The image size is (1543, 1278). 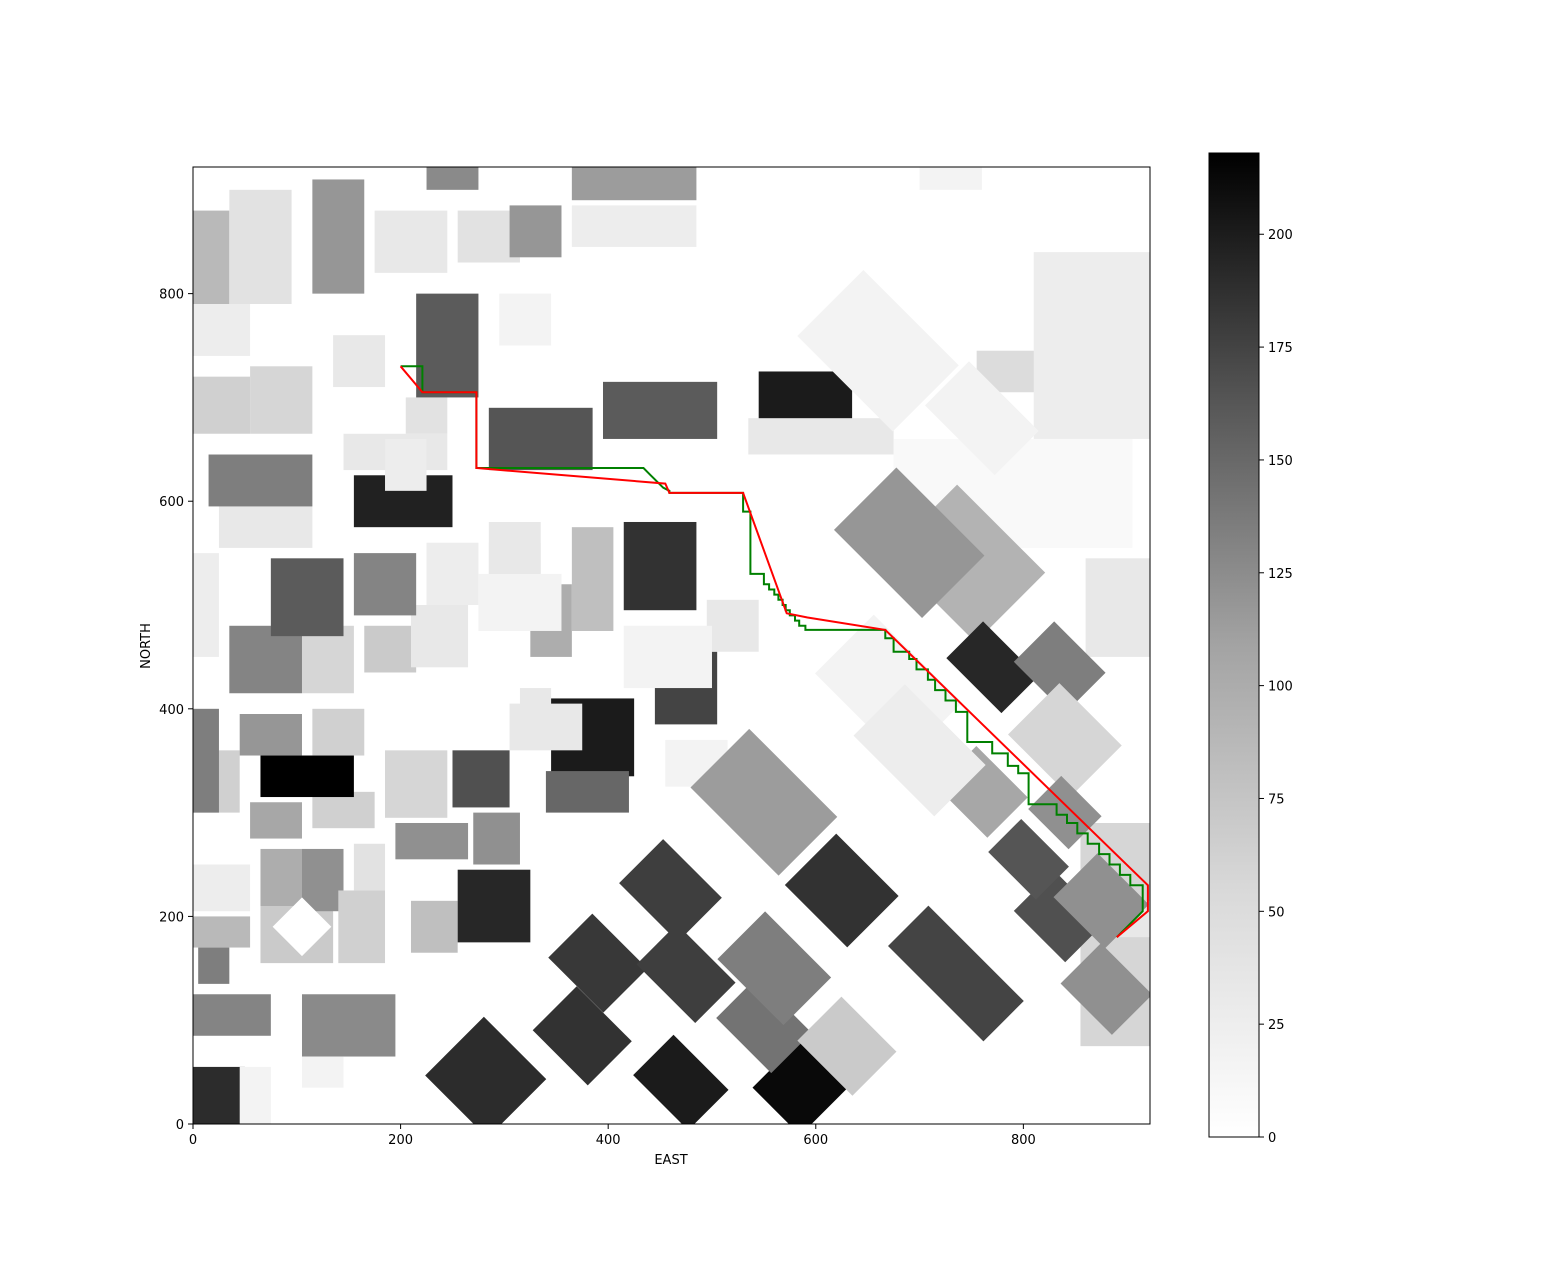 What do you see at coordinates (171, 295) in the screenshot?
I see `y-tick-label: 800` at bounding box center [171, 295].